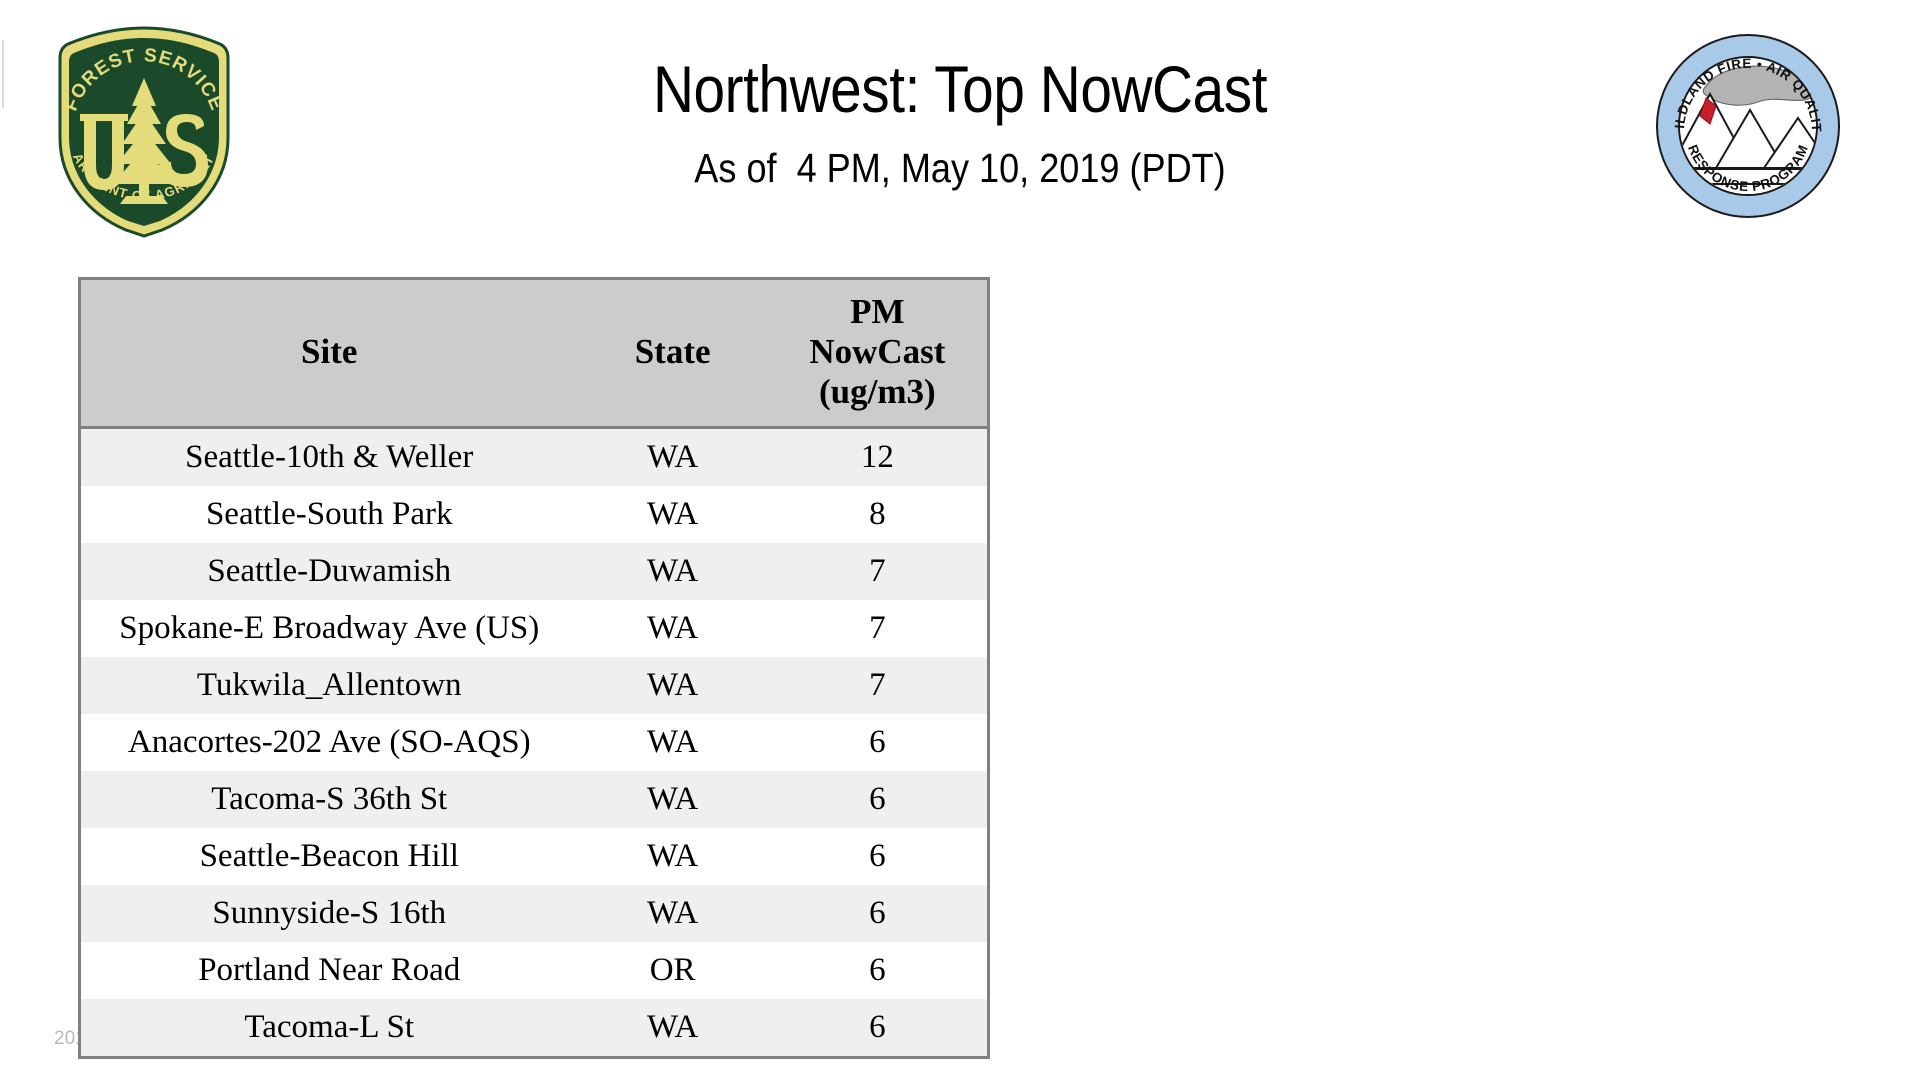 The image size is (1920, 1080). Describe the element at coordinates (329, 628) in the screenshot. I see `cell-site: Spokane-E Broadway Ave (US)` at that location.